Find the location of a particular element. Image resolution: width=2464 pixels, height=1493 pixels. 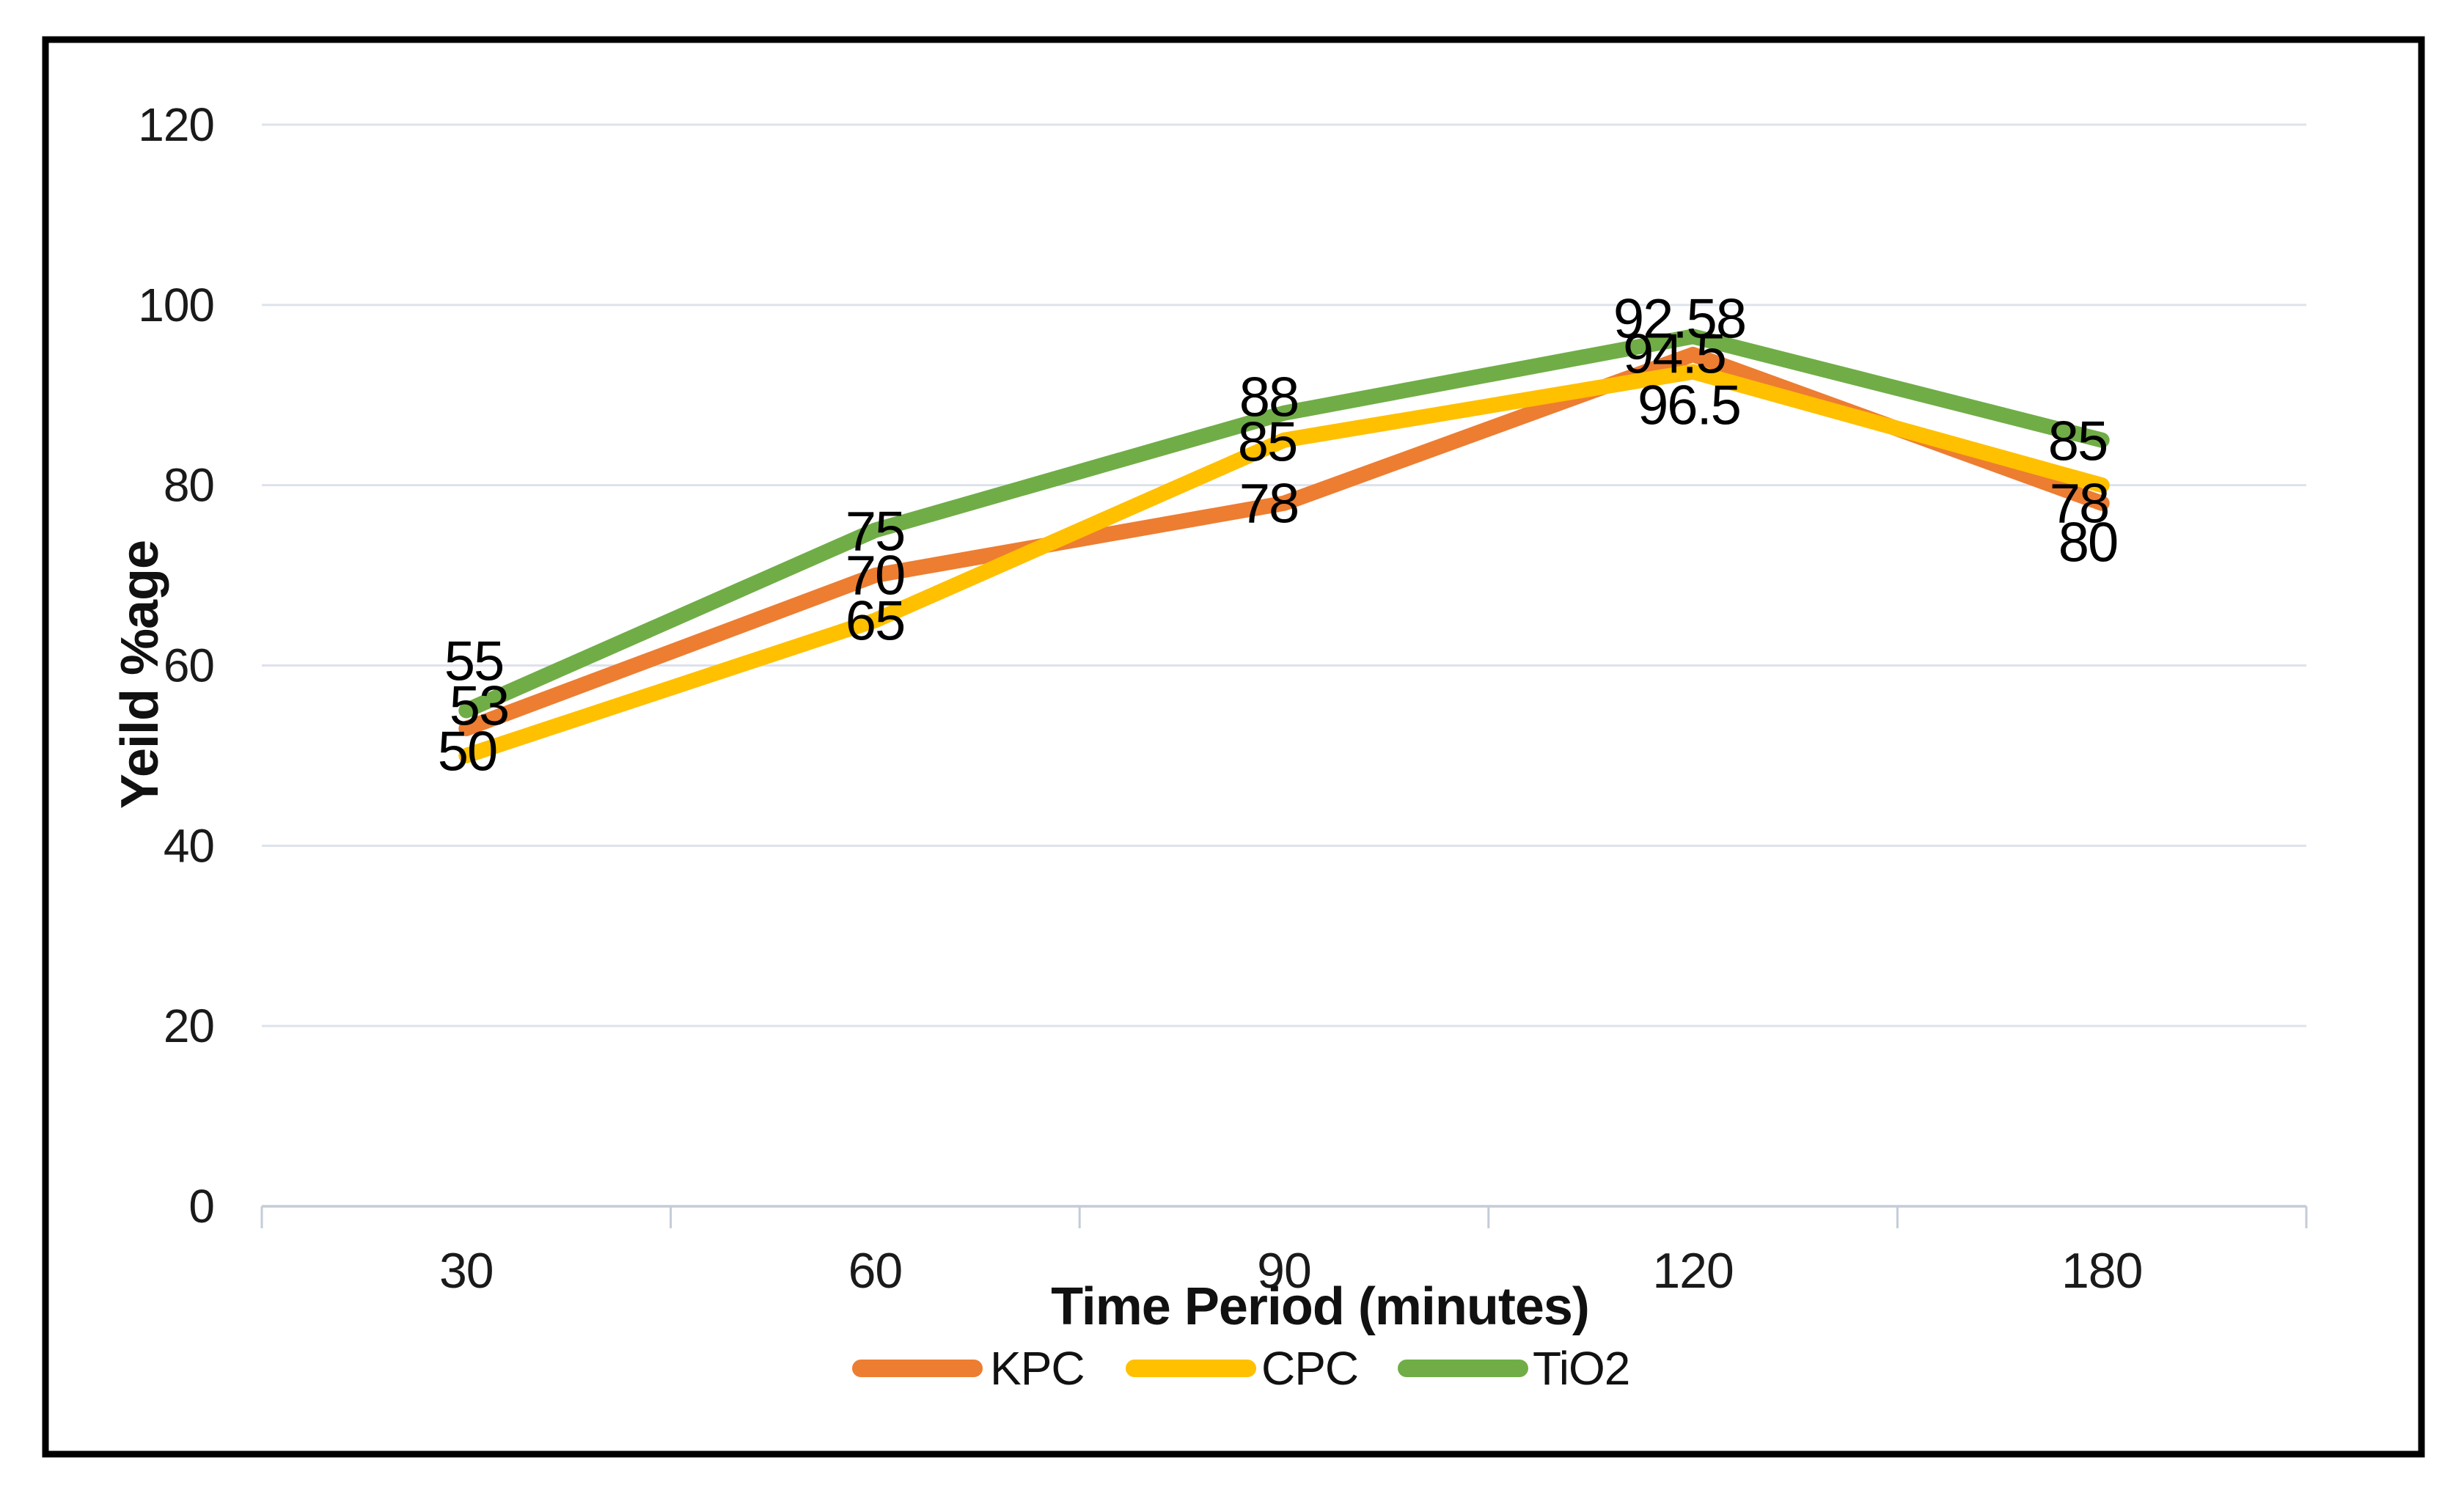

x-axis-tick-labels: 30 60 90 120 180 is located at coordinates (1291, 1271).